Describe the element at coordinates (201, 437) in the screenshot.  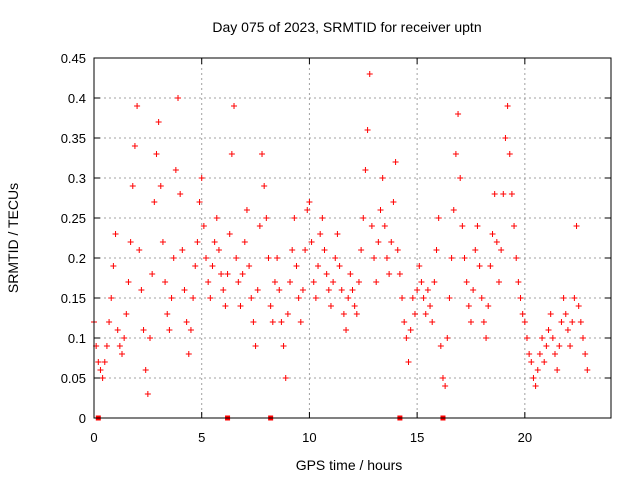
I see `x-tick-label: 5` at that location.